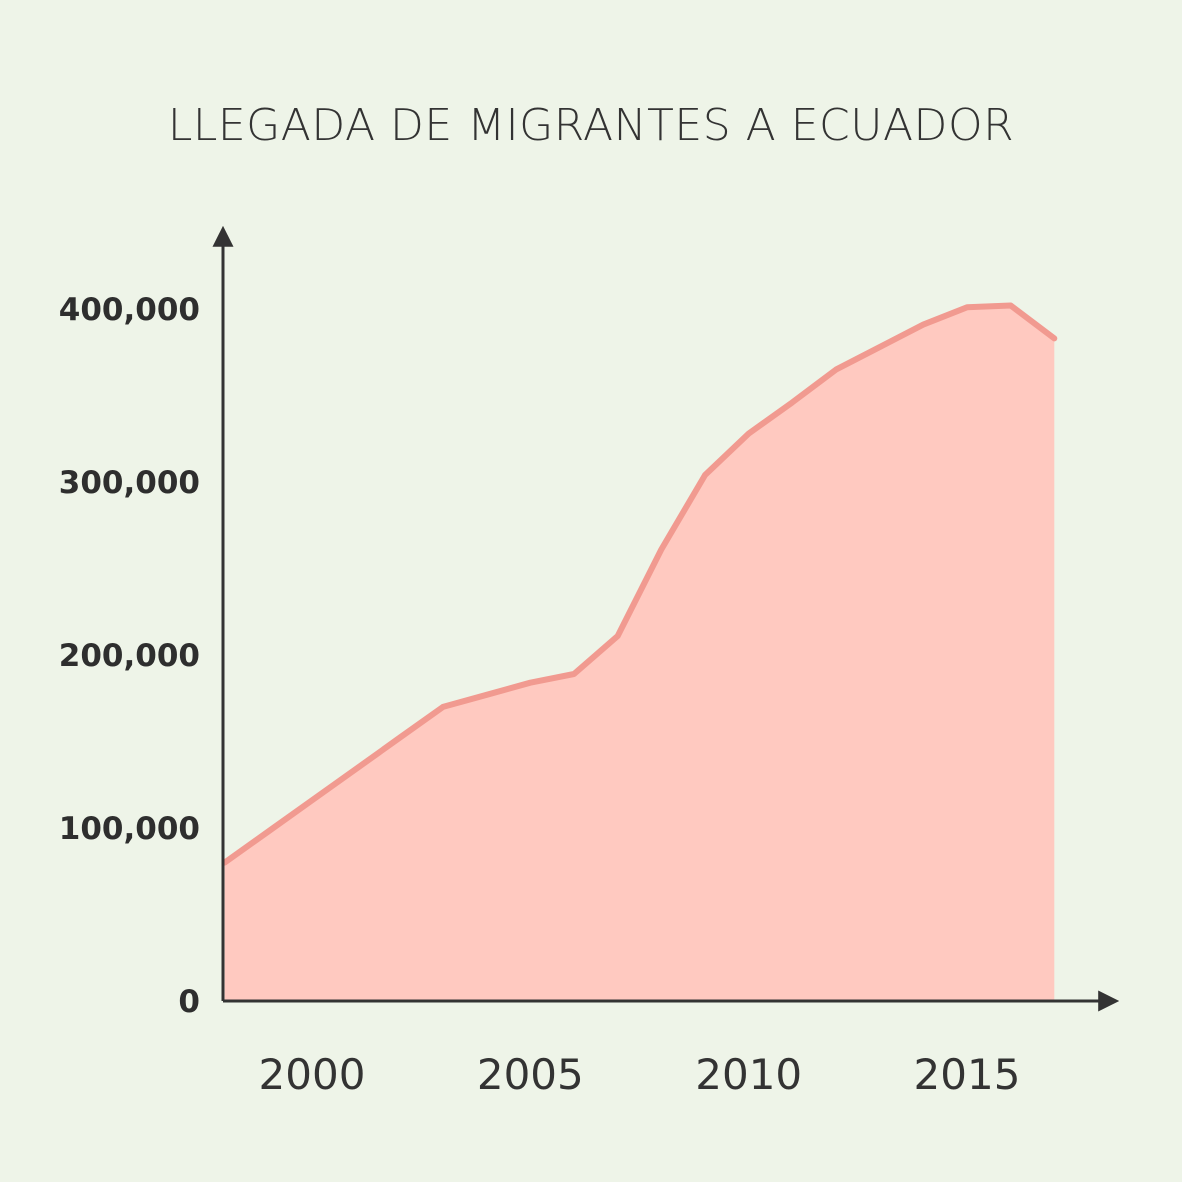  I want to click on data-point-2015, so click(967, 307).